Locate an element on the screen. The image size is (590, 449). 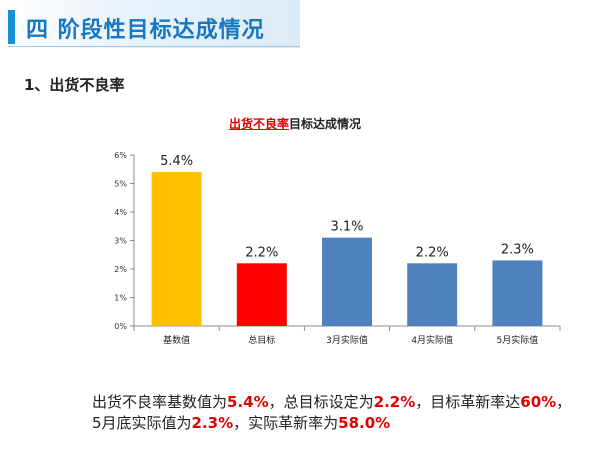
chart-title-rest: 目标达成情况 is located at coordinates (325, 124).